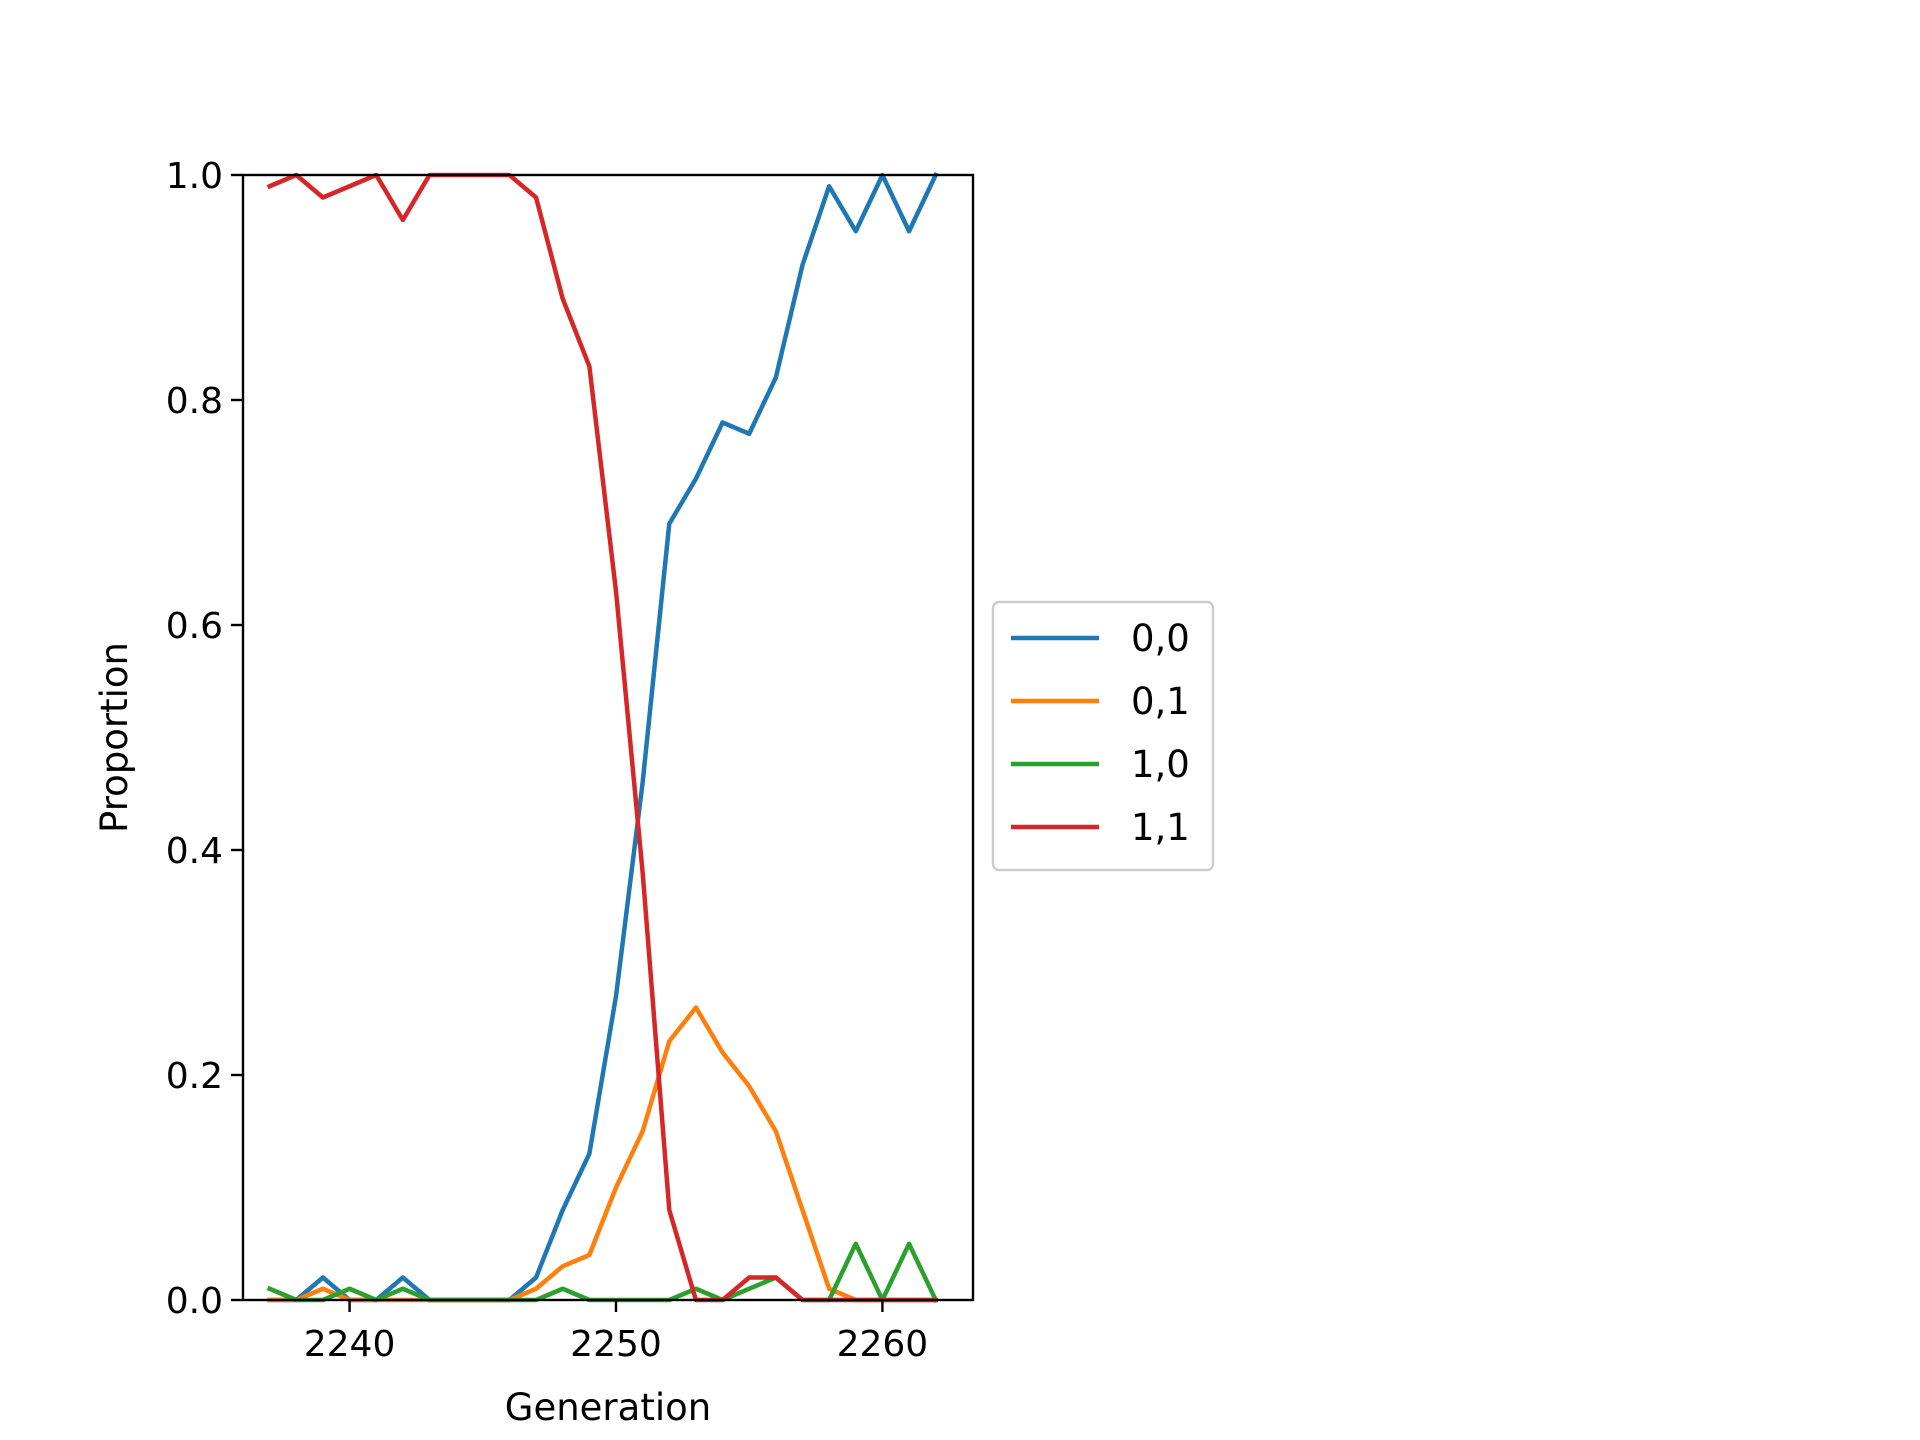 The width and height of the screenshot is (1920, 1440). I want to click on y-tick-label: 0.2, so click(194, 1076).